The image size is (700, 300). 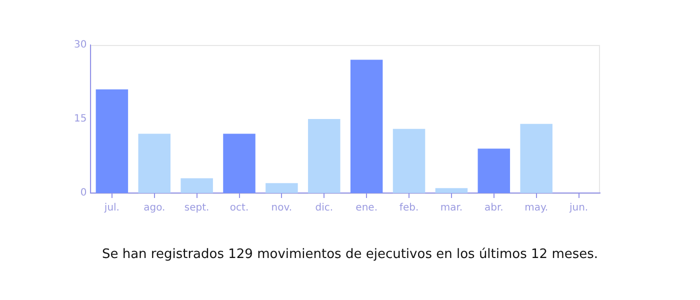 What do you see at coordinates (494, 208) in the screenshot?
I see `x-tick-label: abr.` at bounding box center [494, 208].